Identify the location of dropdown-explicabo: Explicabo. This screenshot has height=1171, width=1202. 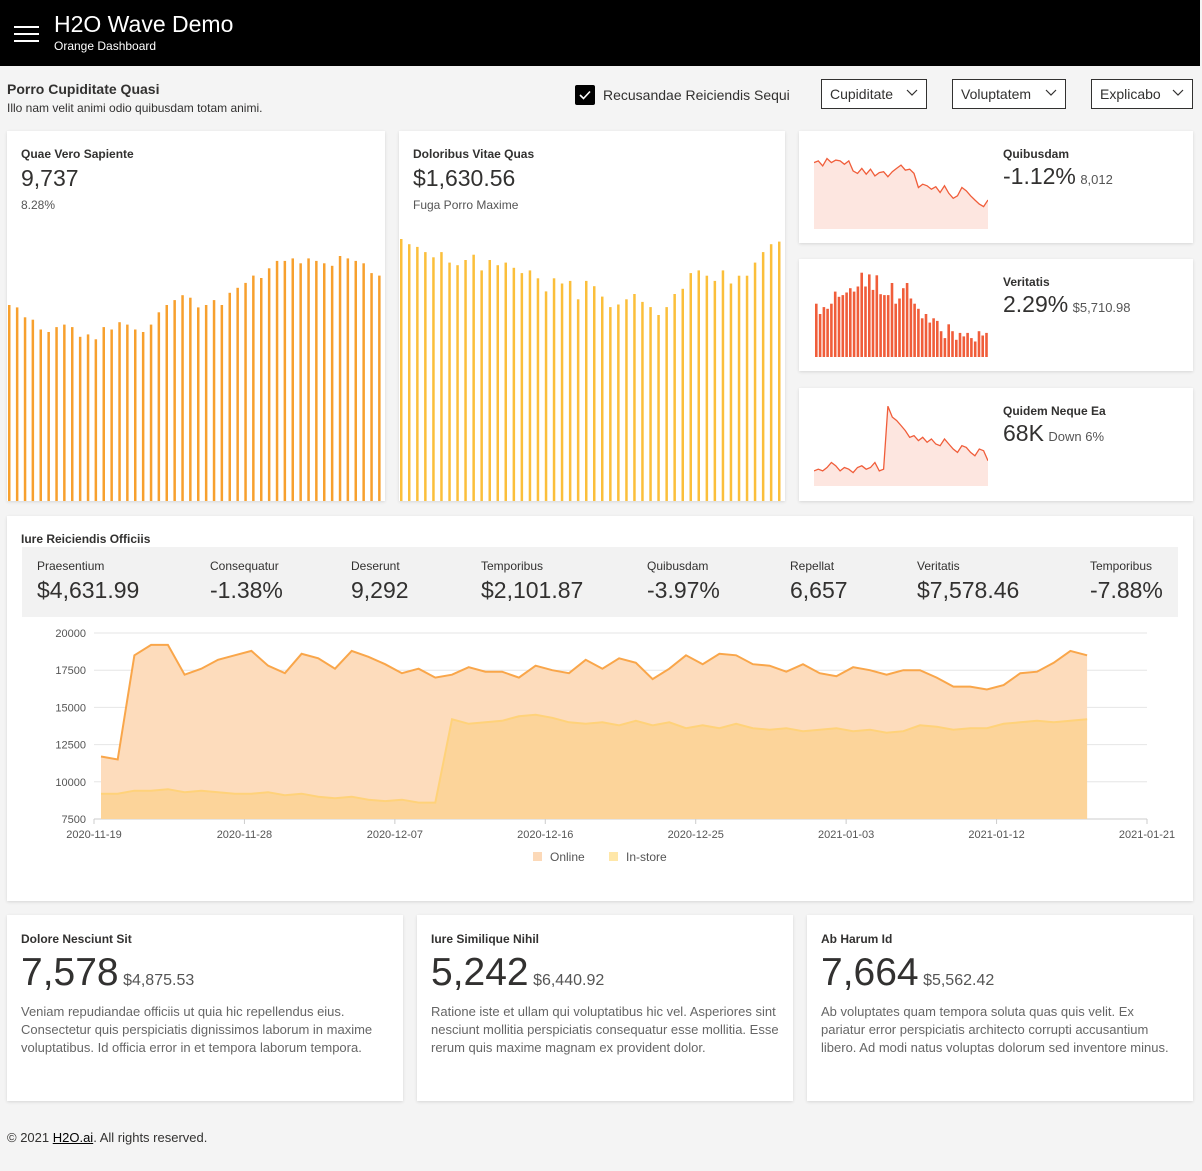
(1142, 94).